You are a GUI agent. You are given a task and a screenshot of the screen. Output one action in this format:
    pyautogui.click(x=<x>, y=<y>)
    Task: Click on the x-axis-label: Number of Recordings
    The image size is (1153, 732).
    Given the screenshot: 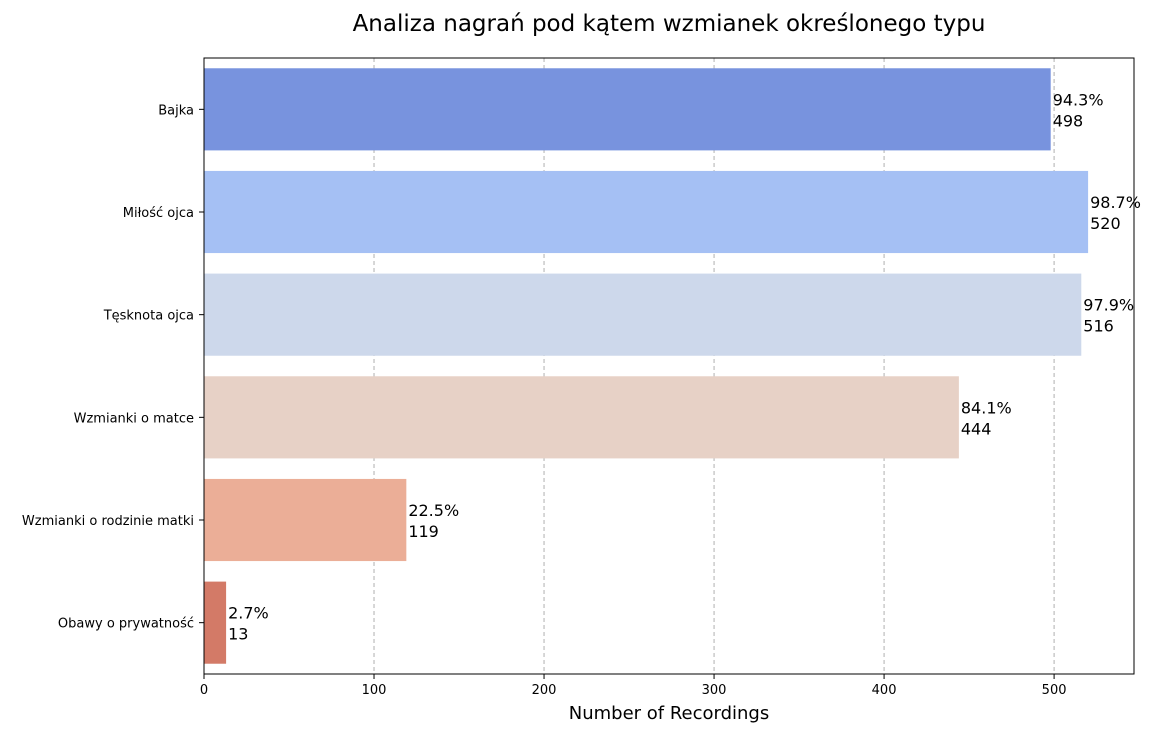 What is the action you would take?
    pyautogui.click(x=669, y=713)
    